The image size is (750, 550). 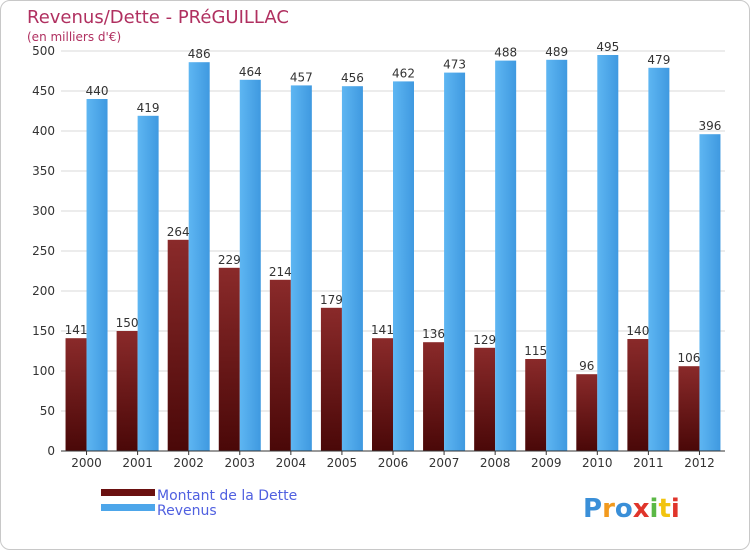 What do you see at coordinates (597, 463) in the screenshot?
I see `x-tick-label: 2010` at bounding box center [597, 463].